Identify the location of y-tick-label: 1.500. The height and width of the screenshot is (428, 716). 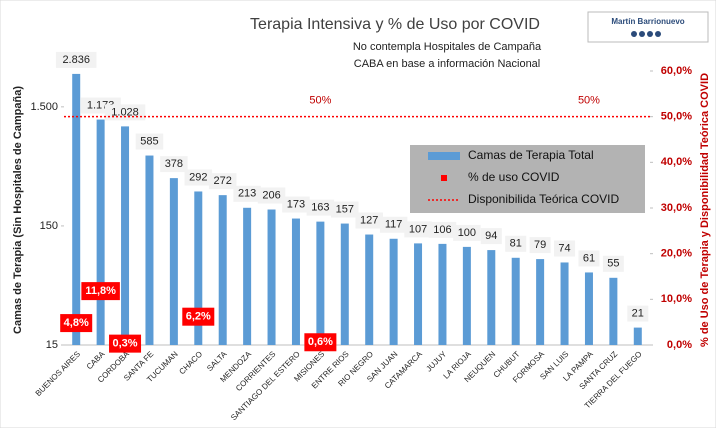
(44, 107).